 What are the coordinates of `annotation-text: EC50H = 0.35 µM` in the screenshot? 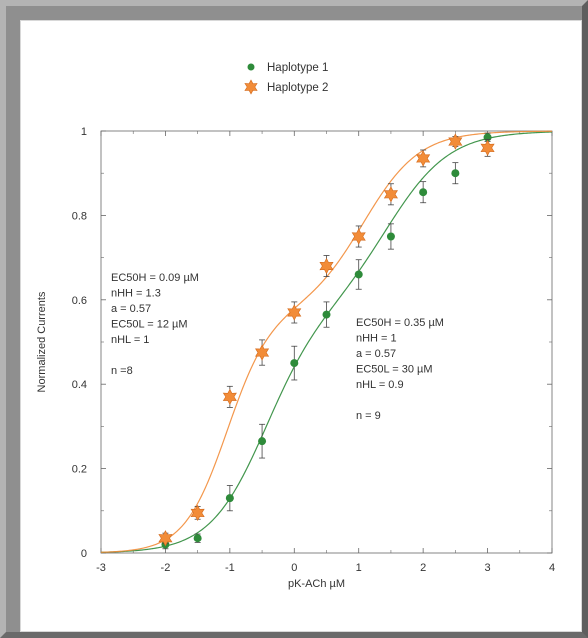 It's located at (400, 323).